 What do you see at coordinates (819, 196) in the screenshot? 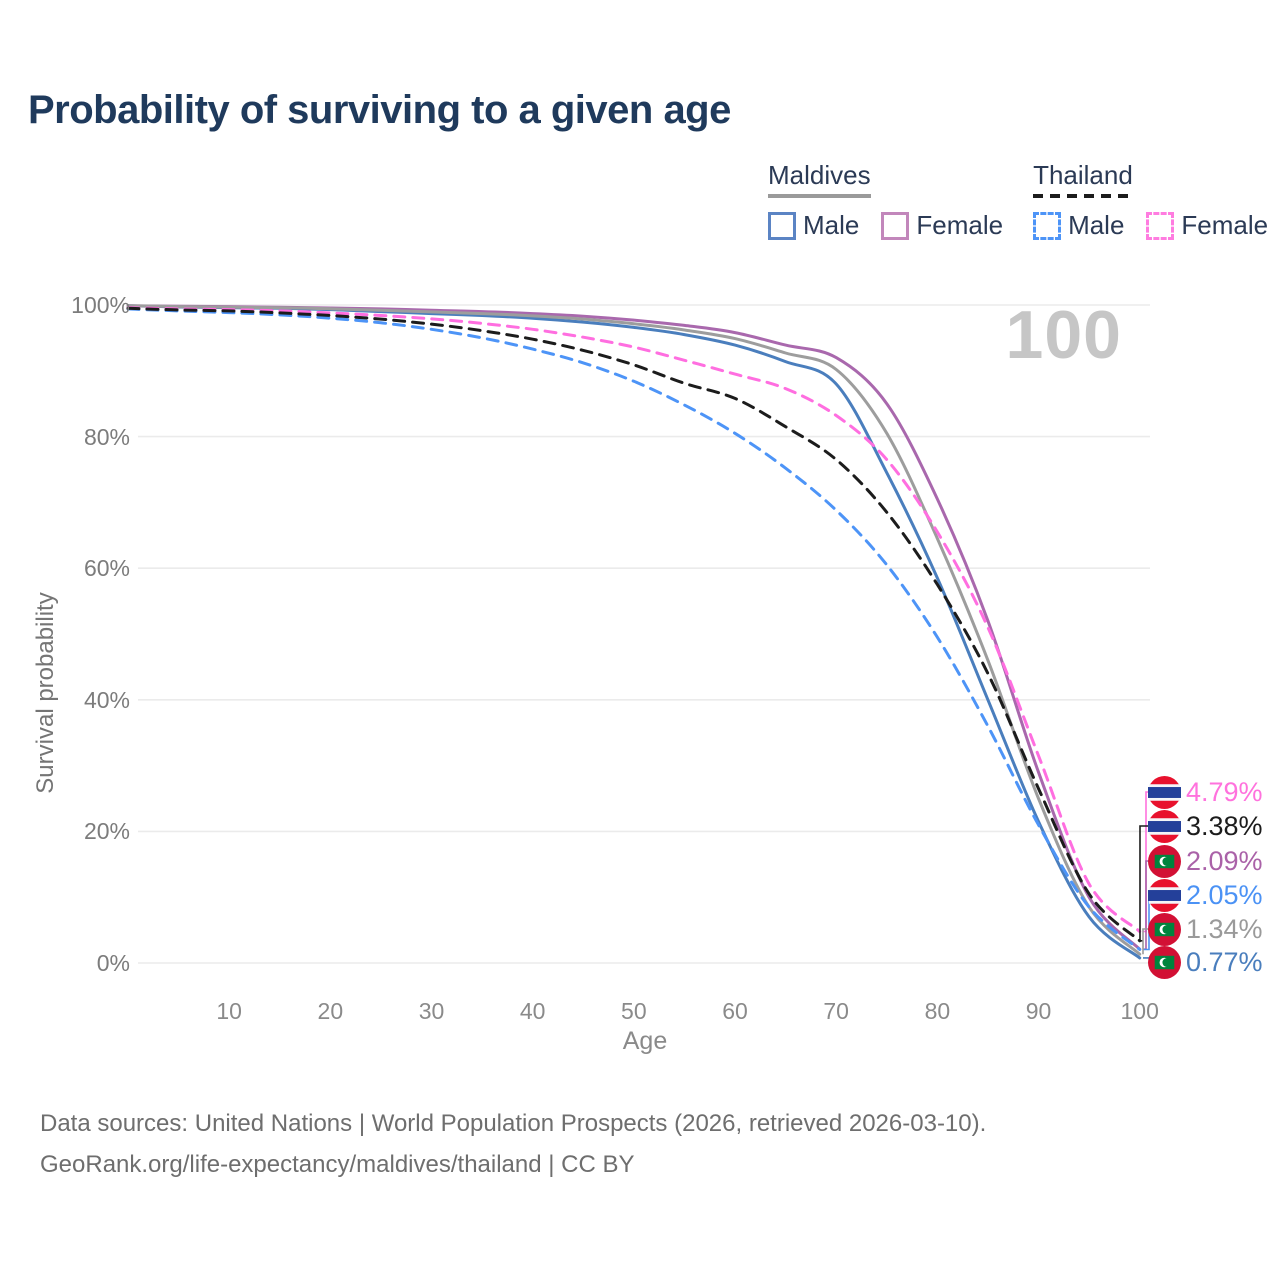
I see `legend-line-sample-maldives` at bounding box center [819, 196].